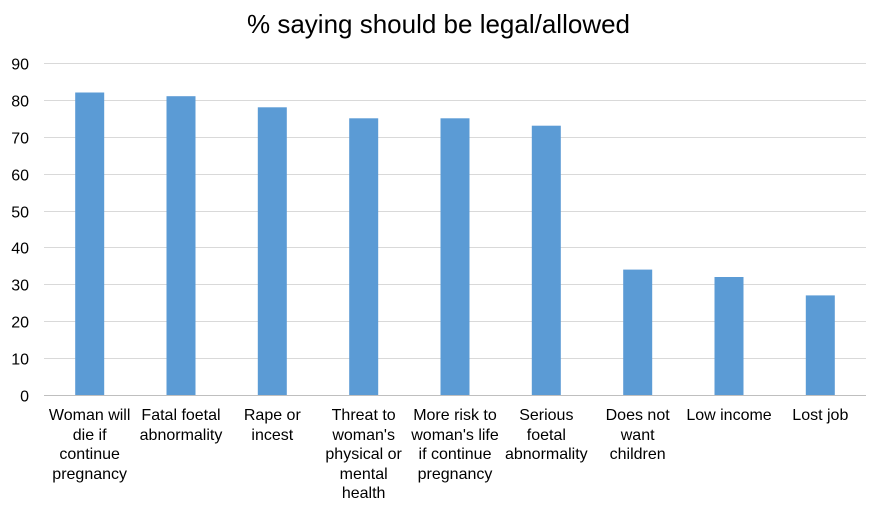 The height and width of the screenshot is (510, 877). I want to click on x-tick-label: Woman will die if continue pregnancy, so click(89, 445).